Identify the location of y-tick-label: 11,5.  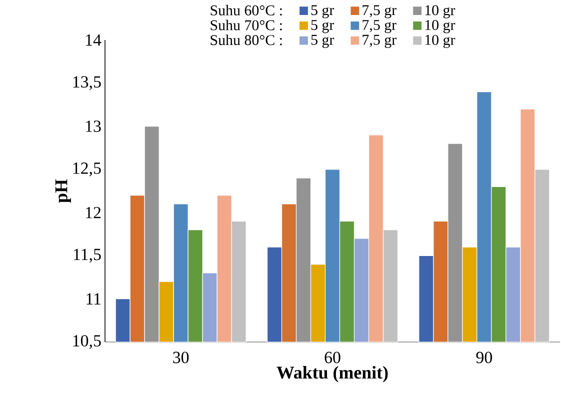
(87, 255).